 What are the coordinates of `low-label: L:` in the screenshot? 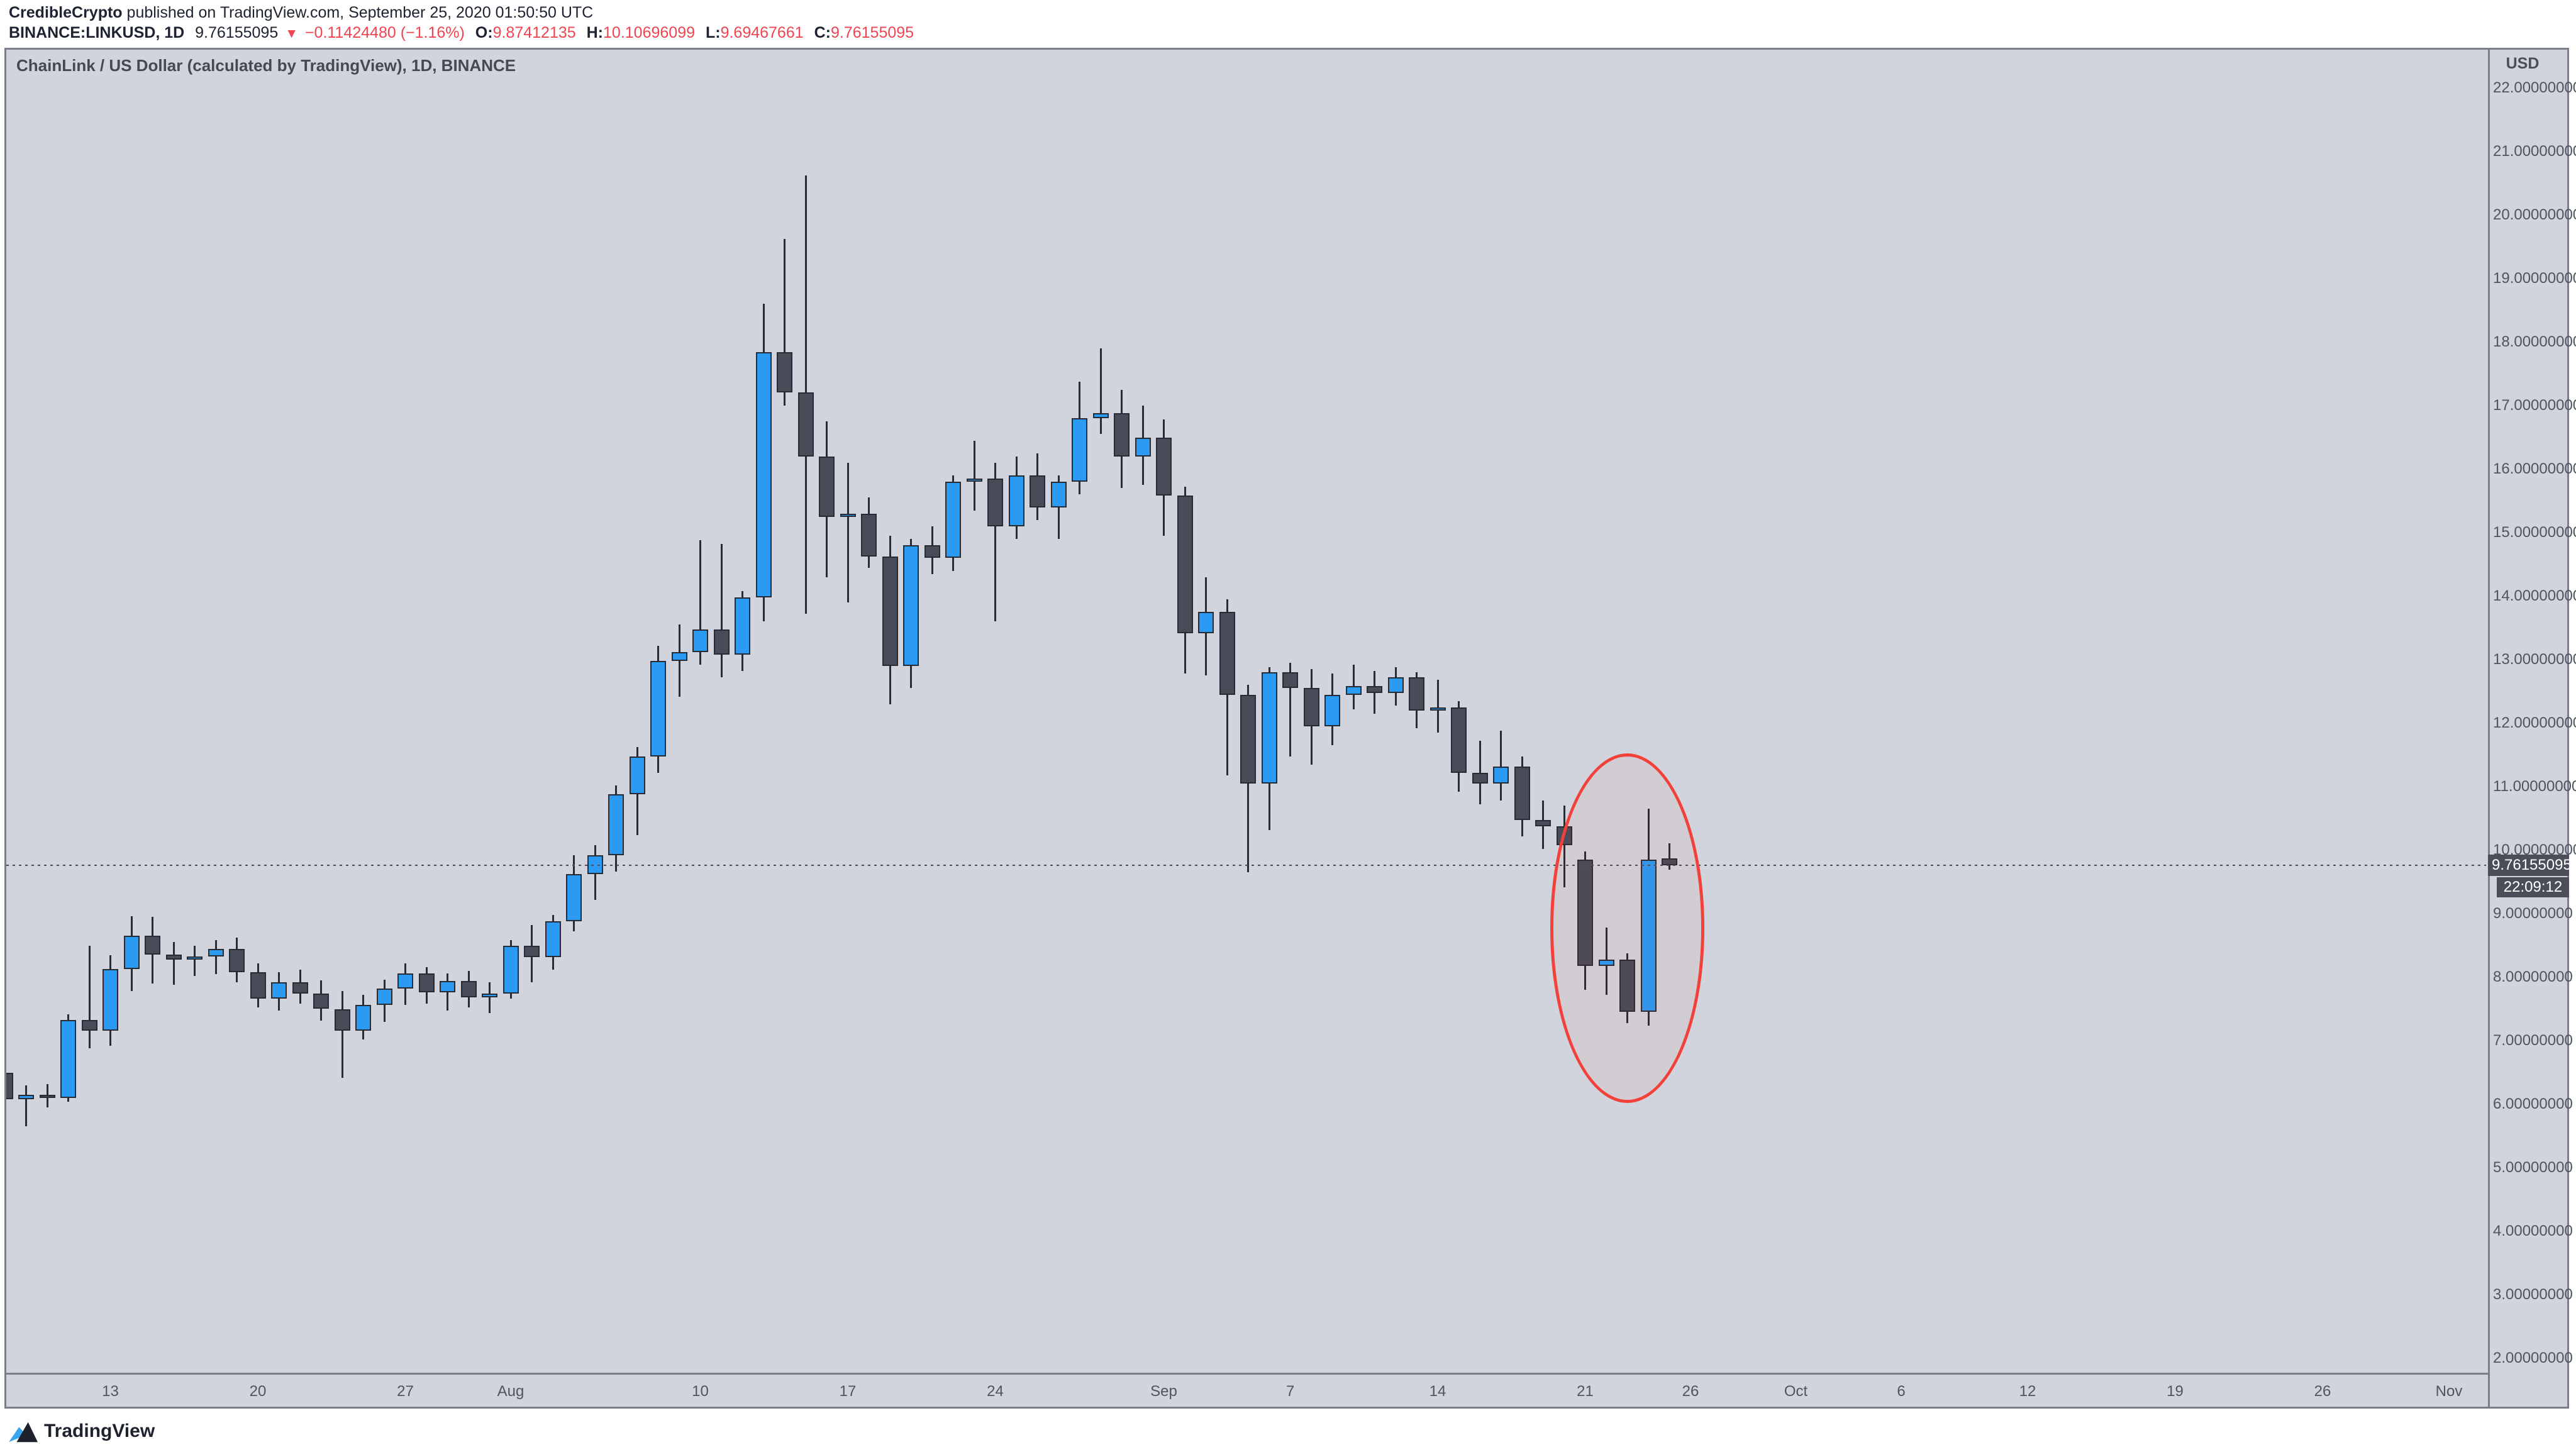 It's located at (713, 33).